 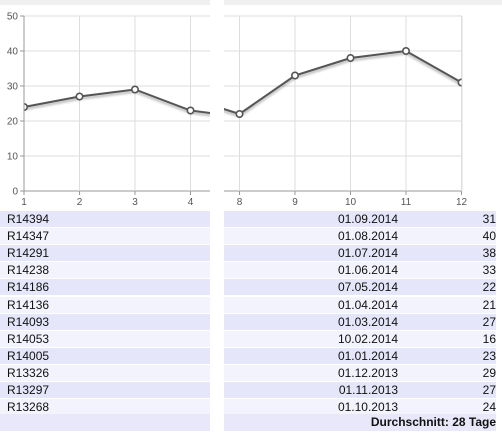 I want to click on days-value: 29, so click(x=489, y=372).